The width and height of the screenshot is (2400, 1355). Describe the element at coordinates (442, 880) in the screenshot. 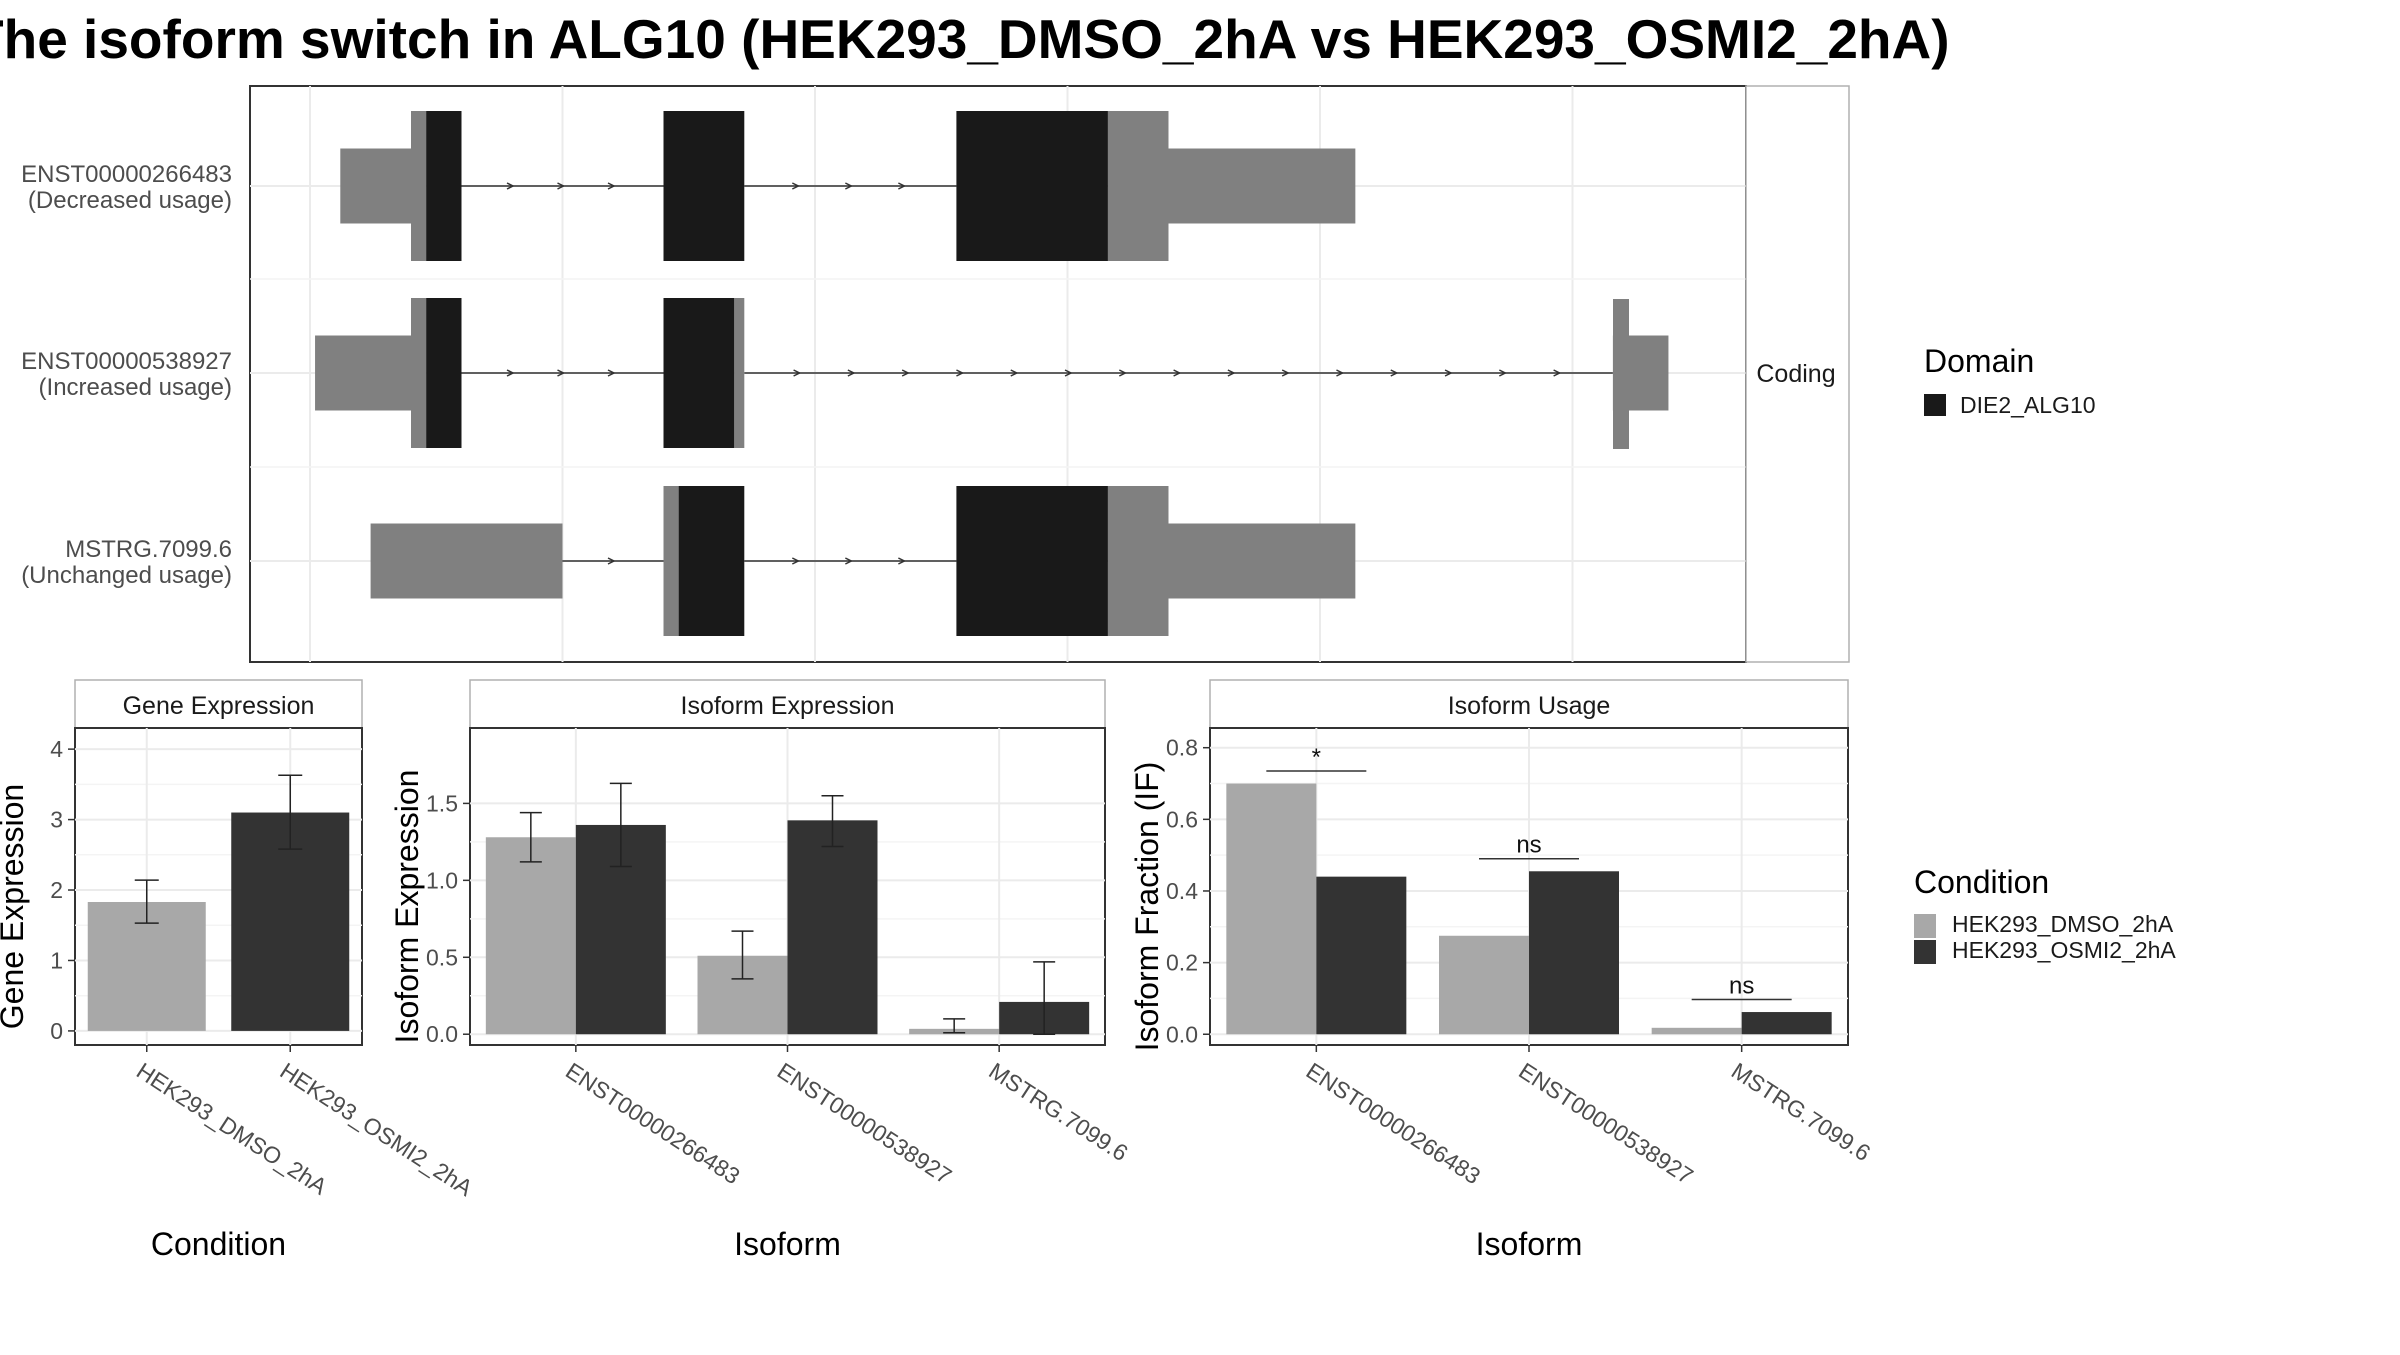

I see `y-tick-label: 1.0` at that location.